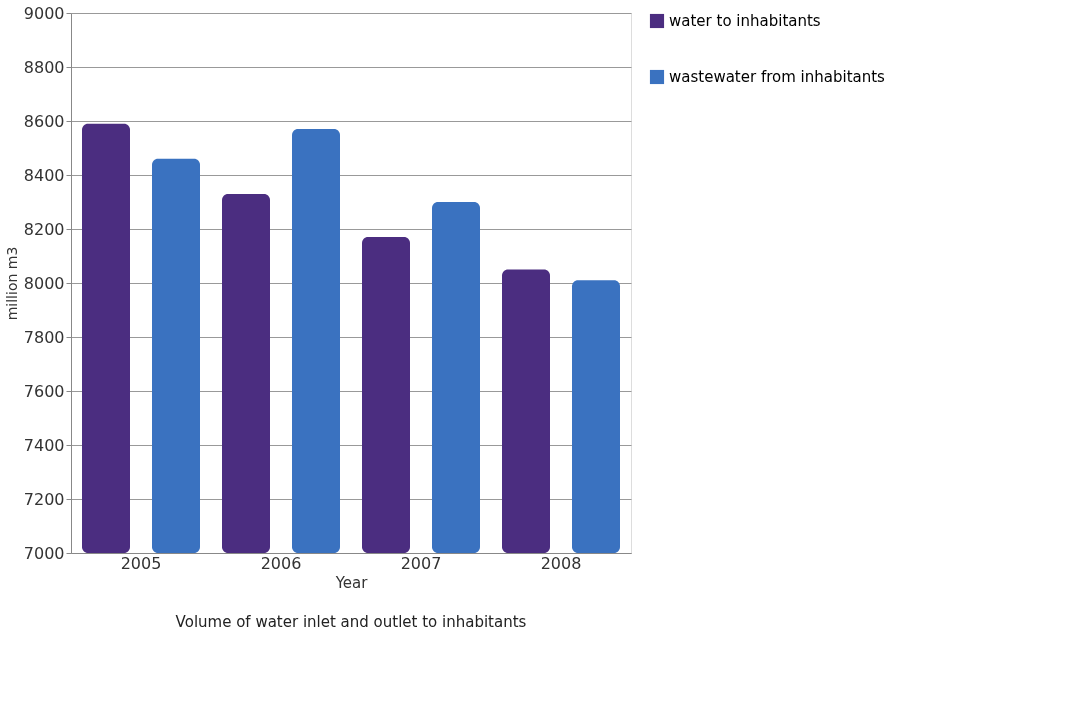 This screenshot has height=724, width=1087. What do you see at coordinates (44, 67) in the screenshot?
I see `y-tick-label: 8800` at bounding box center [44, 67].